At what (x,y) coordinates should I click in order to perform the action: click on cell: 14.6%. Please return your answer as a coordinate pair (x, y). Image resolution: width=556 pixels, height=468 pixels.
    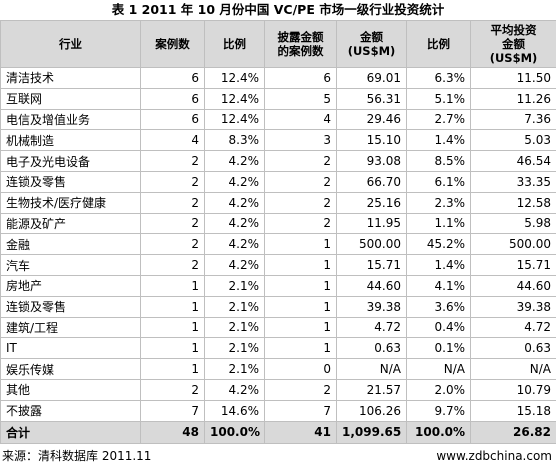
    Looking at the image, I should click on (234, 410).